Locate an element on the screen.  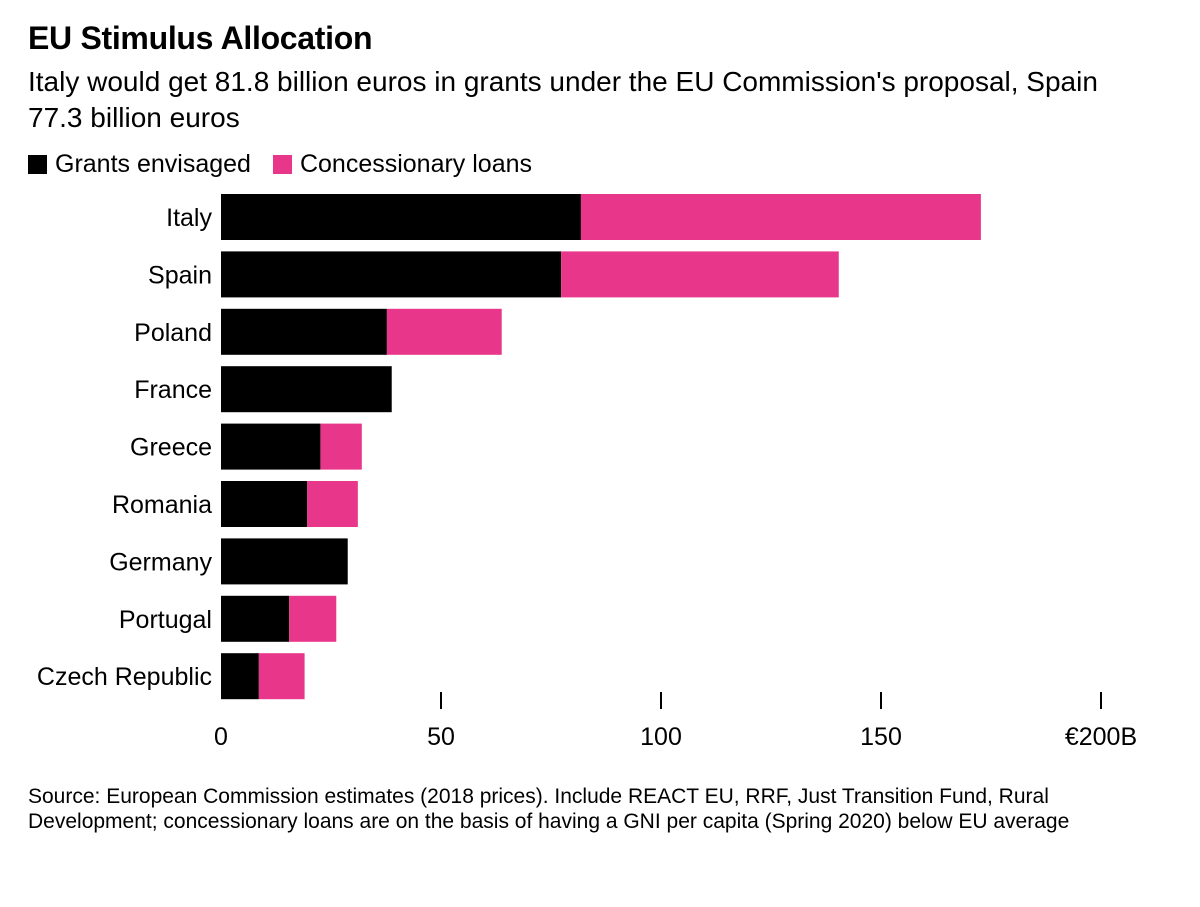
bar-grants-france is located at coordinates (306, 389).